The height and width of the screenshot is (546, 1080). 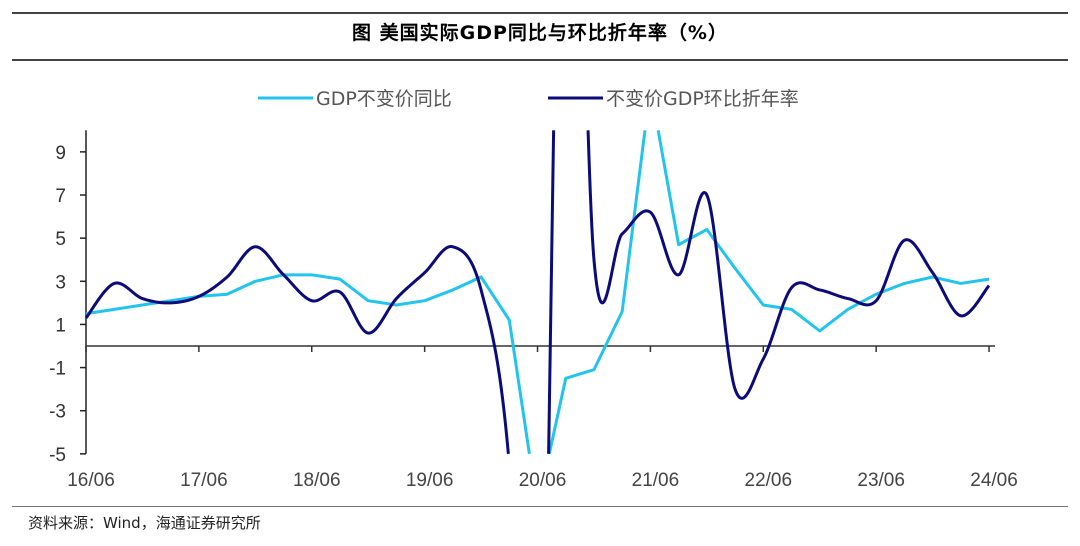 What do you see at coordinates (60, 239) in the screenshot?
I see `y-tick-label: 5` at bounding box center [60, 239].